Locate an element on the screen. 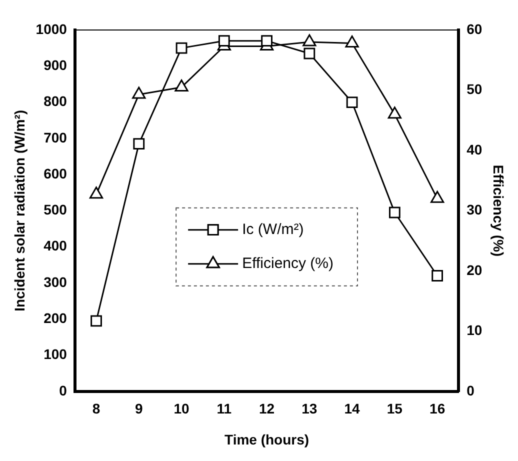 This screenshot has width=518, height=461. y-tick-label: 900 is located at coordinates (56, 65).